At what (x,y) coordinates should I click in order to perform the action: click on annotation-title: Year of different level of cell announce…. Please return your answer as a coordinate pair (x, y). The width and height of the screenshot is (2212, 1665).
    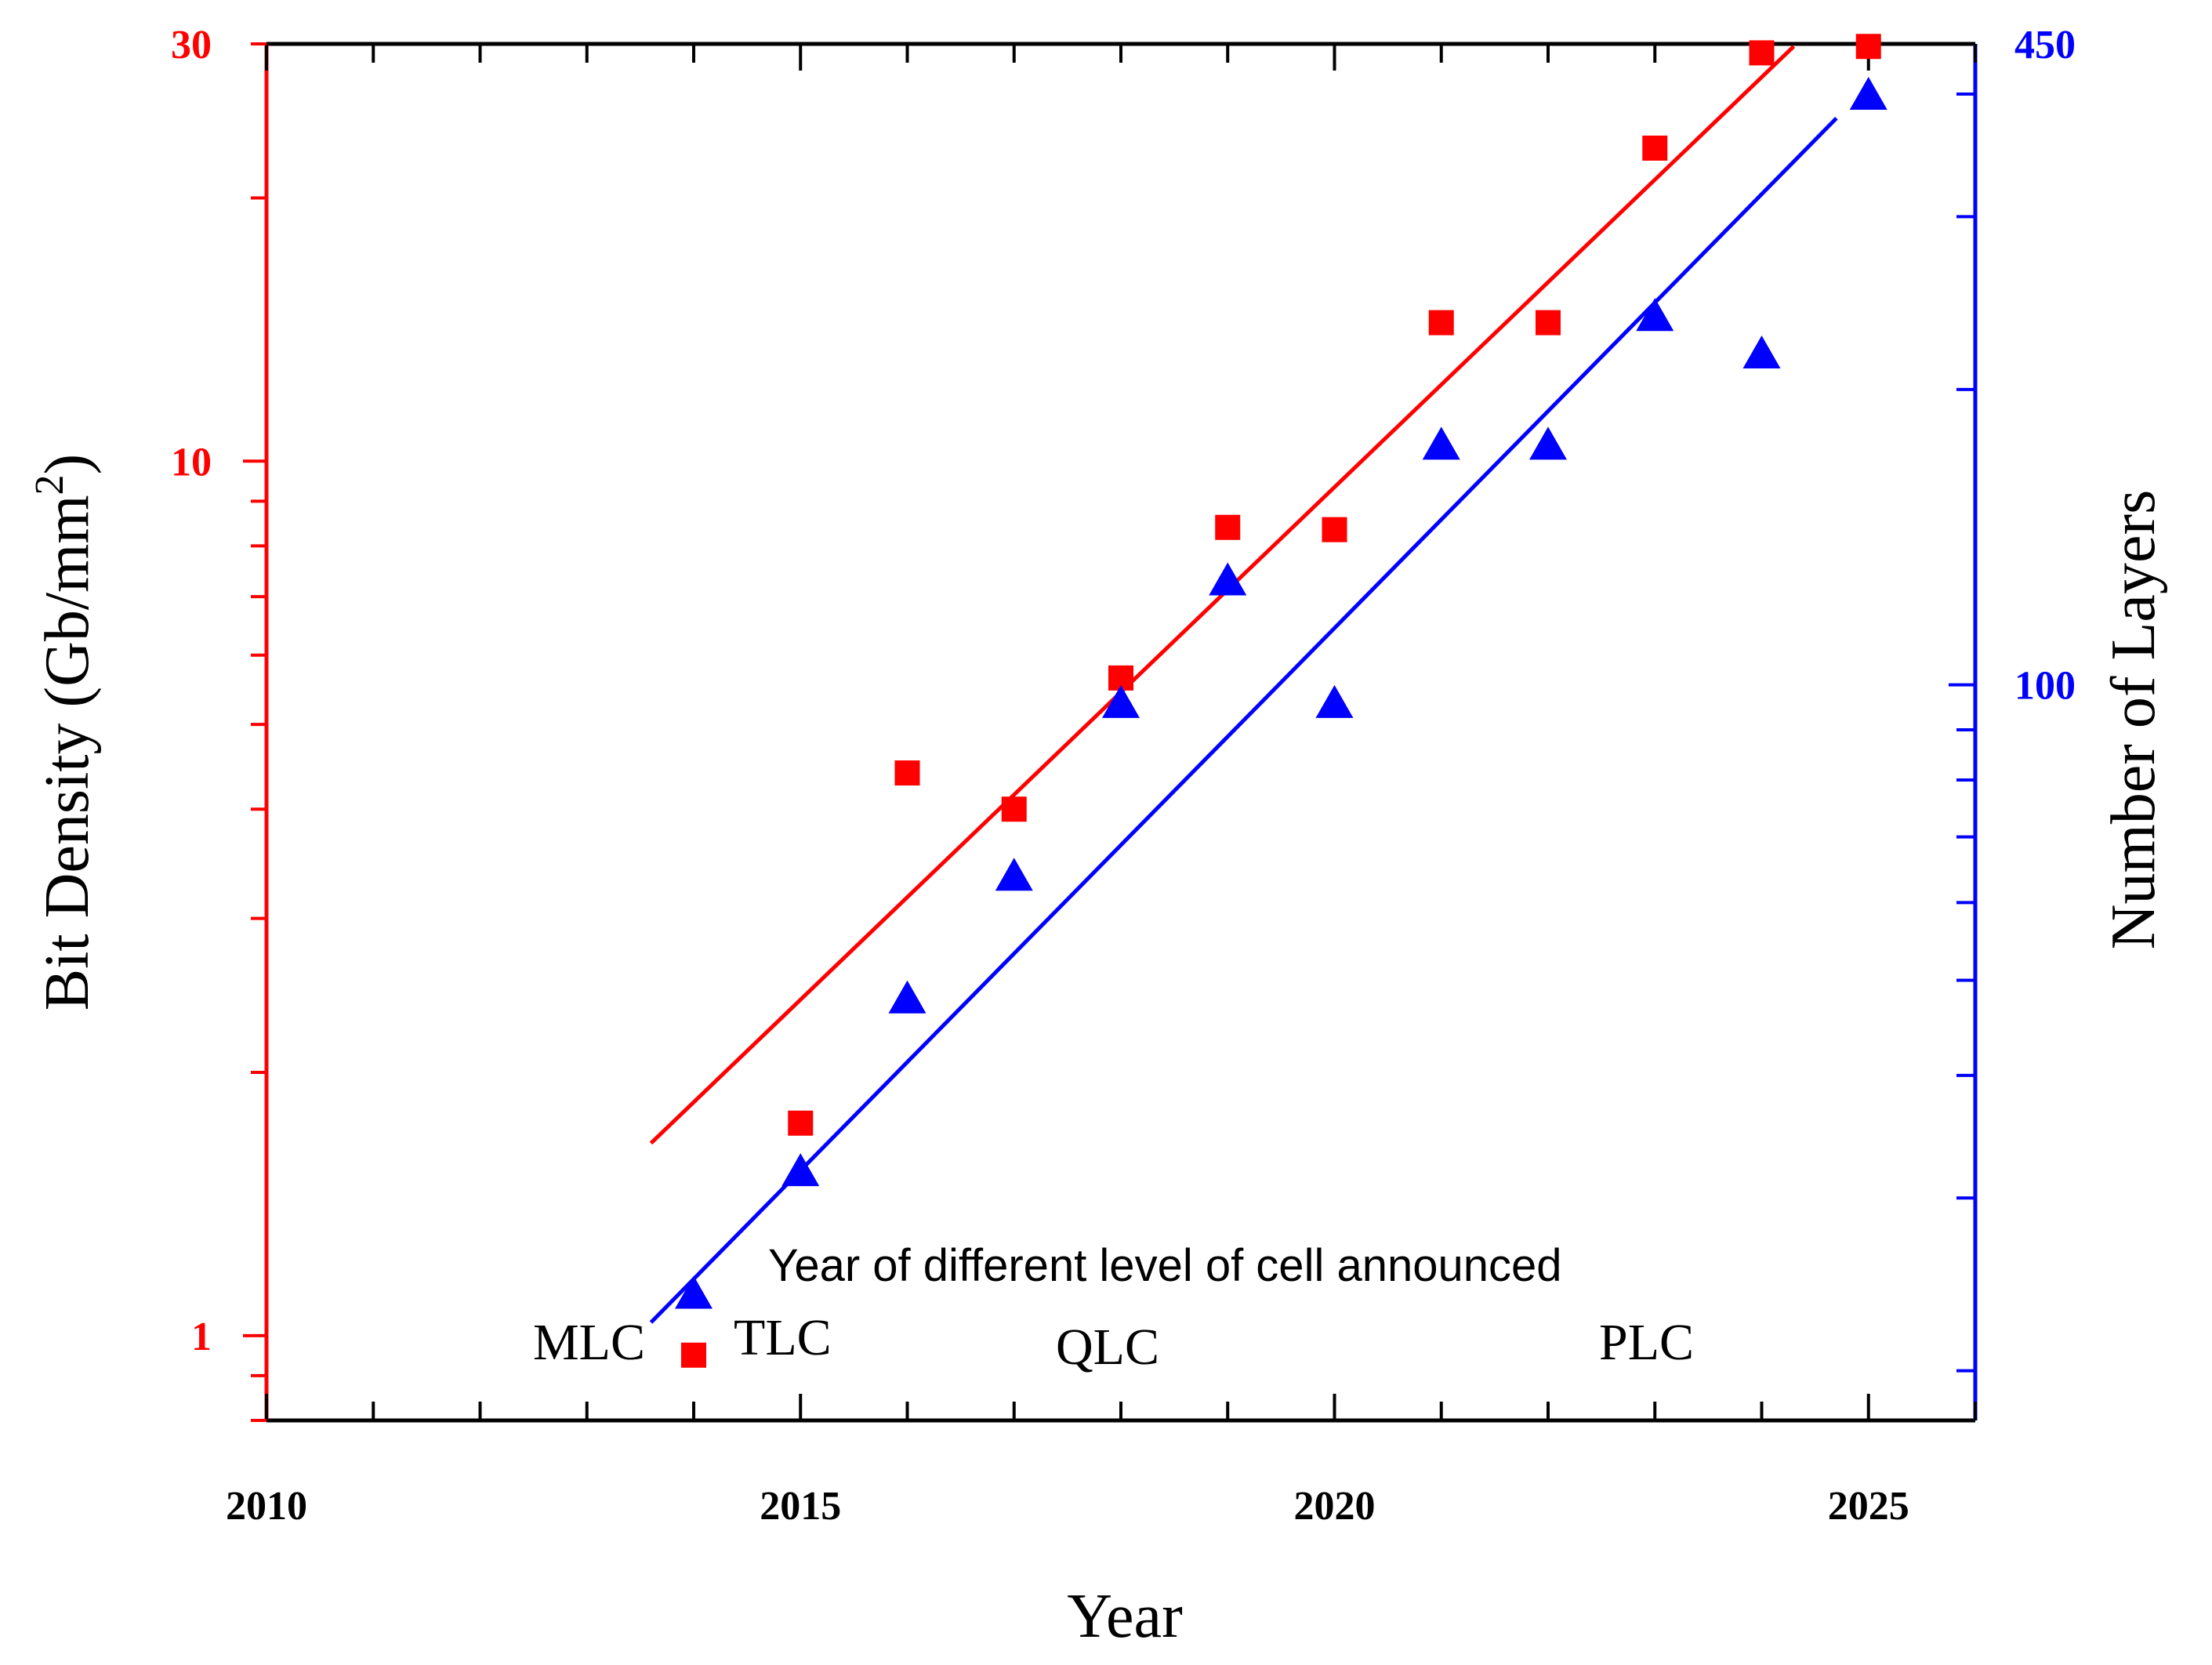
    Looking at the image, I should click on (1165, 1266).